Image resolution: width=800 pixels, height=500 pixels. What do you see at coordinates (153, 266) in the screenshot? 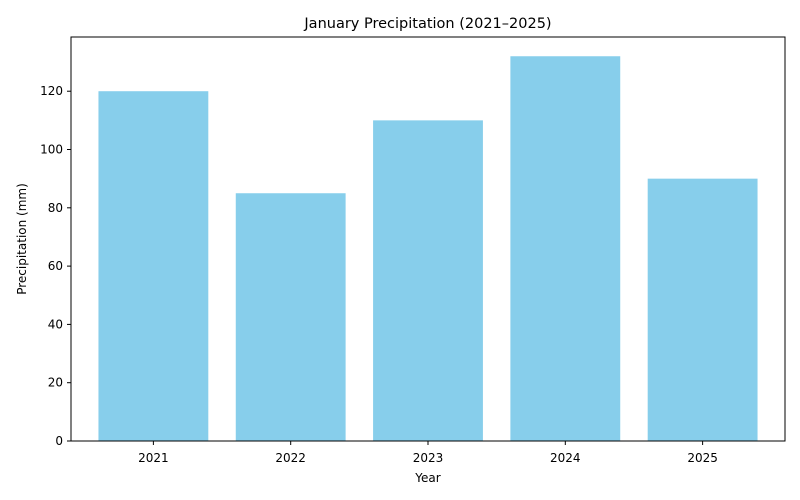
I see `bar-2021` at bounding box center [153, 266].